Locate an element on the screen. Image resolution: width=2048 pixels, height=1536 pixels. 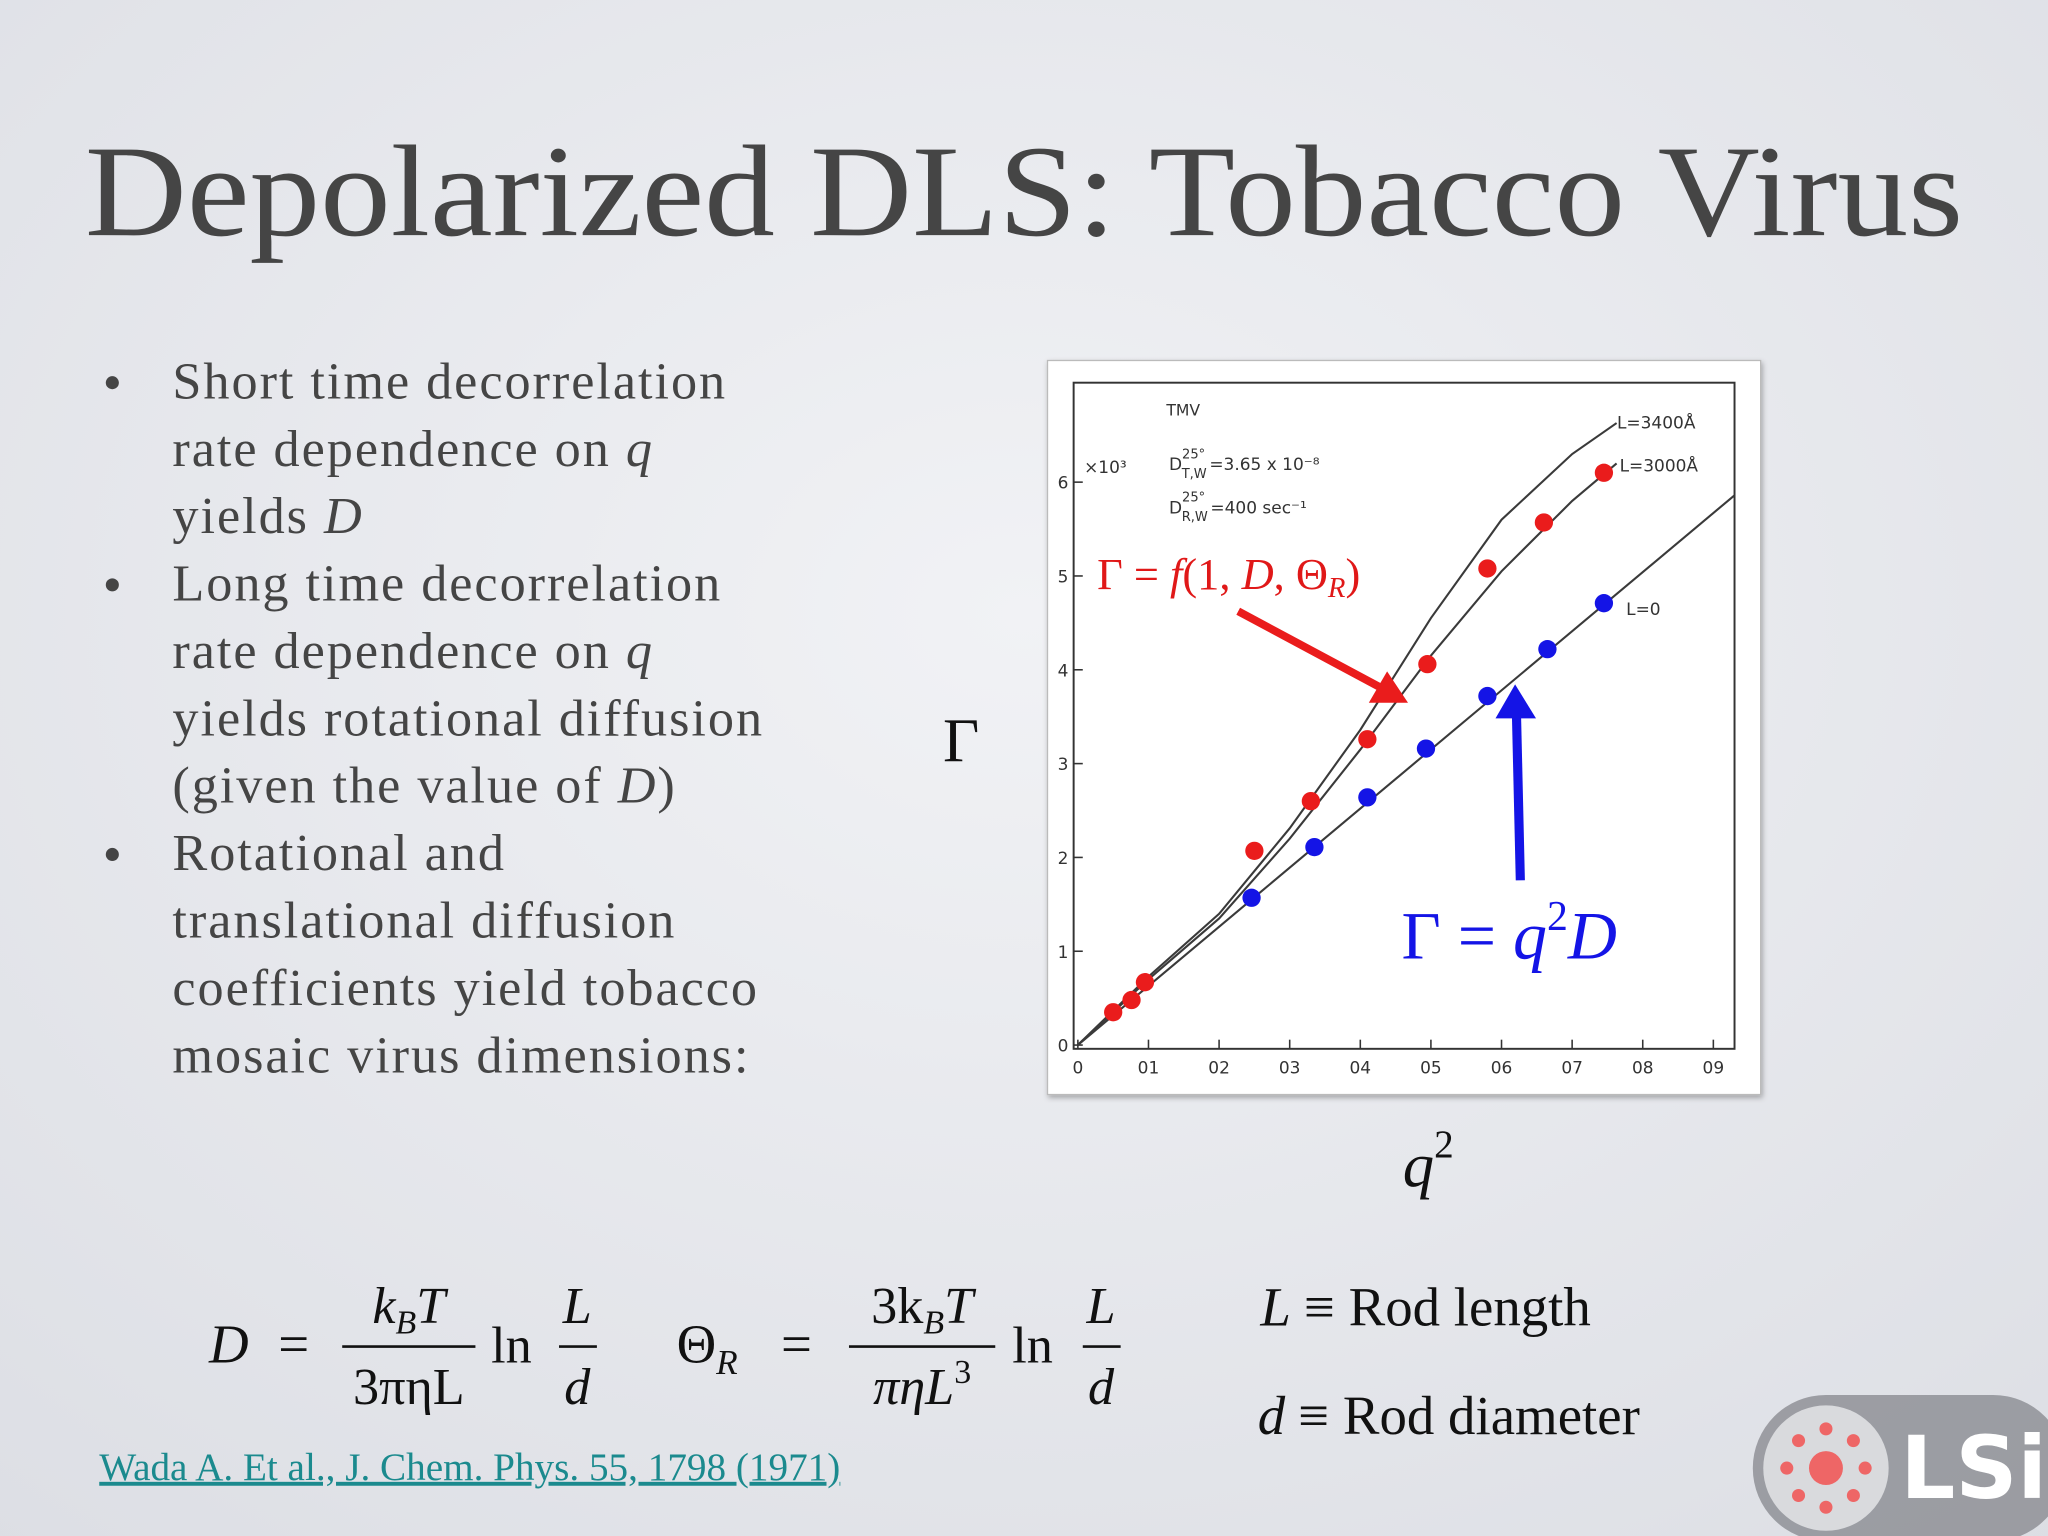
bullet-text: translational diffusion is located at coordinates (424, 921).